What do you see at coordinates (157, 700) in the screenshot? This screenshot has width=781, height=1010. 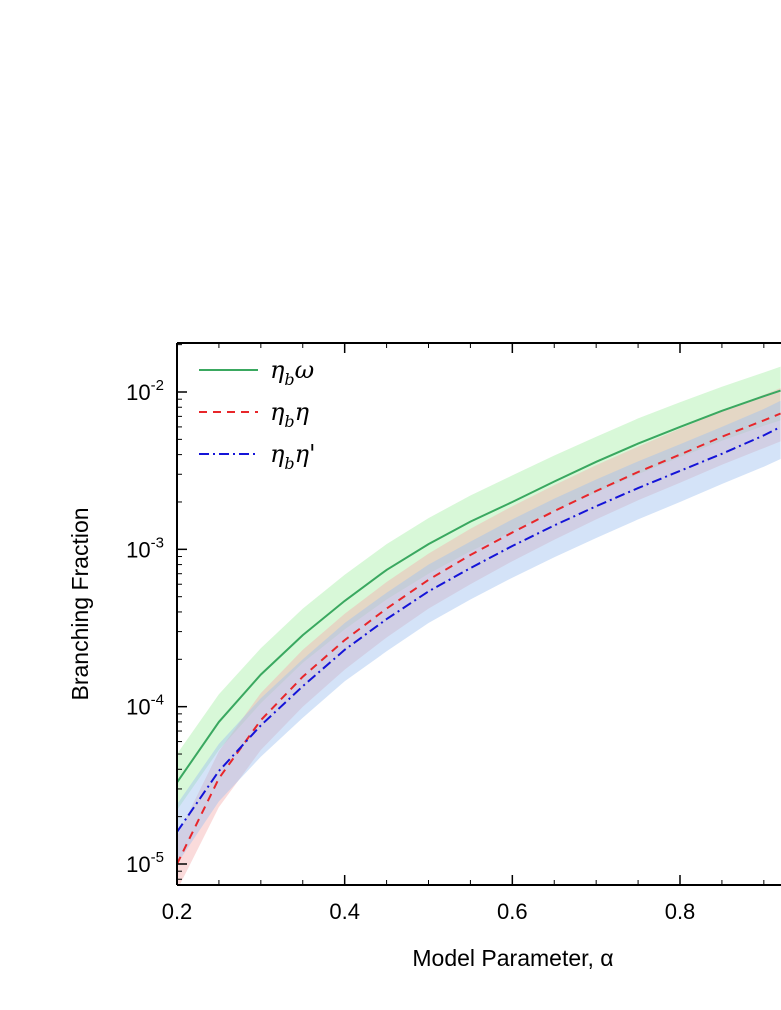 I see `y-tick-exponent: -4` at bounding box center [157, 700].